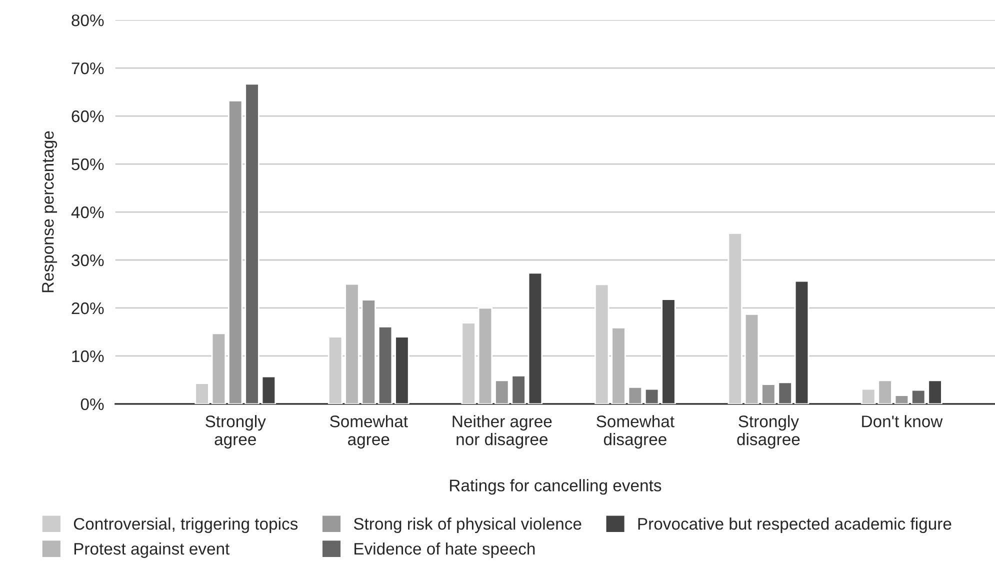  What do you see at coordinates (186, 526) in the screenshot?
I see `legend-label: Controversial, triggering topics` at bounding box center [186, 526].